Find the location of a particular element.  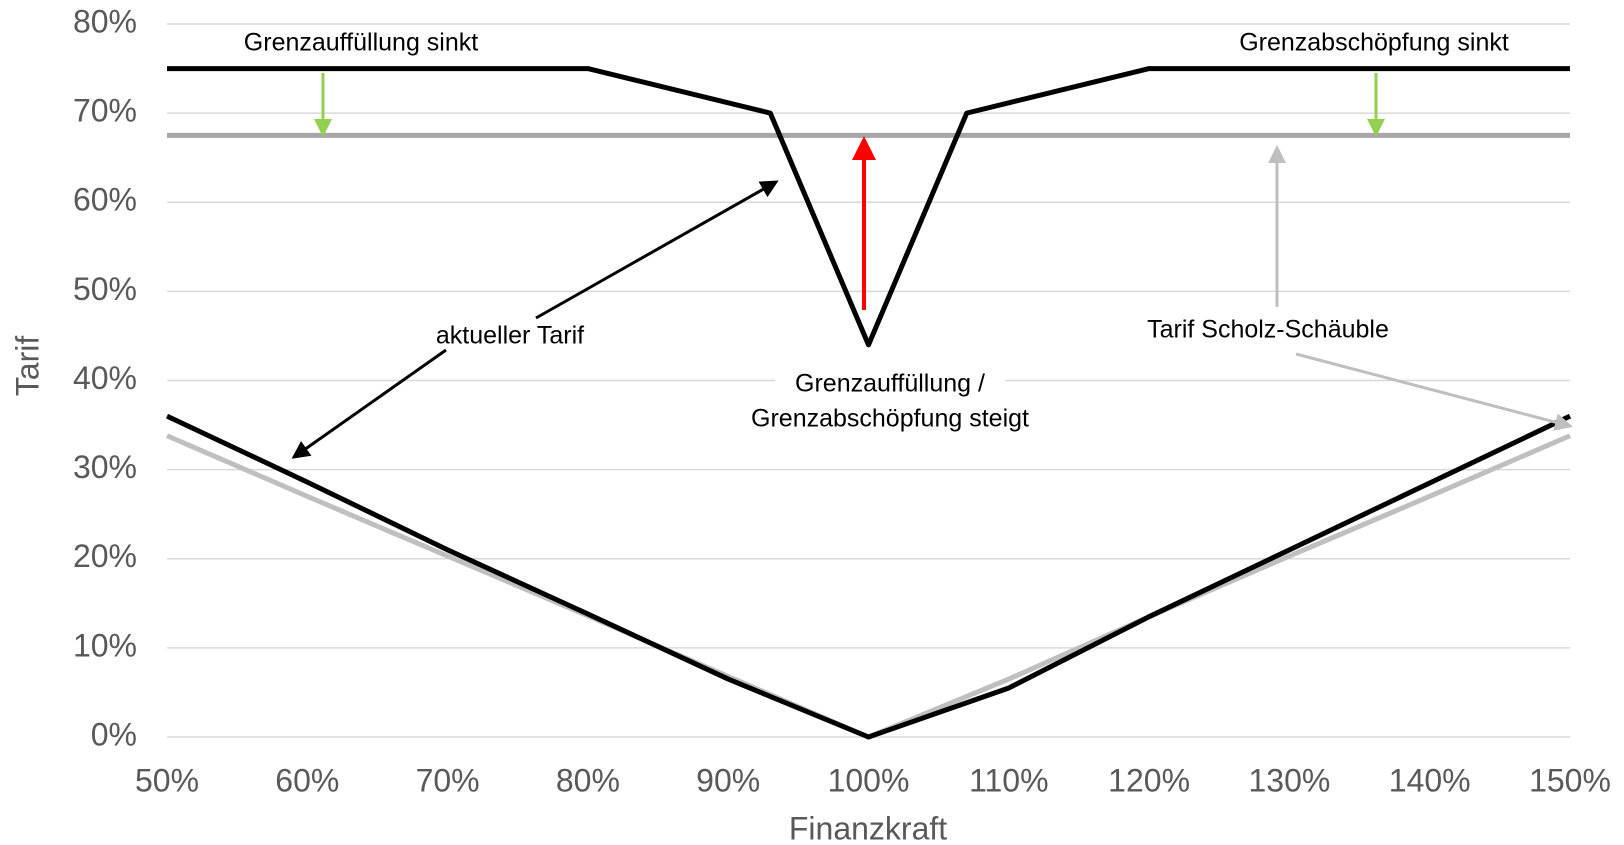

y-axis-title: Tarif is located at coordinates (27, 366).